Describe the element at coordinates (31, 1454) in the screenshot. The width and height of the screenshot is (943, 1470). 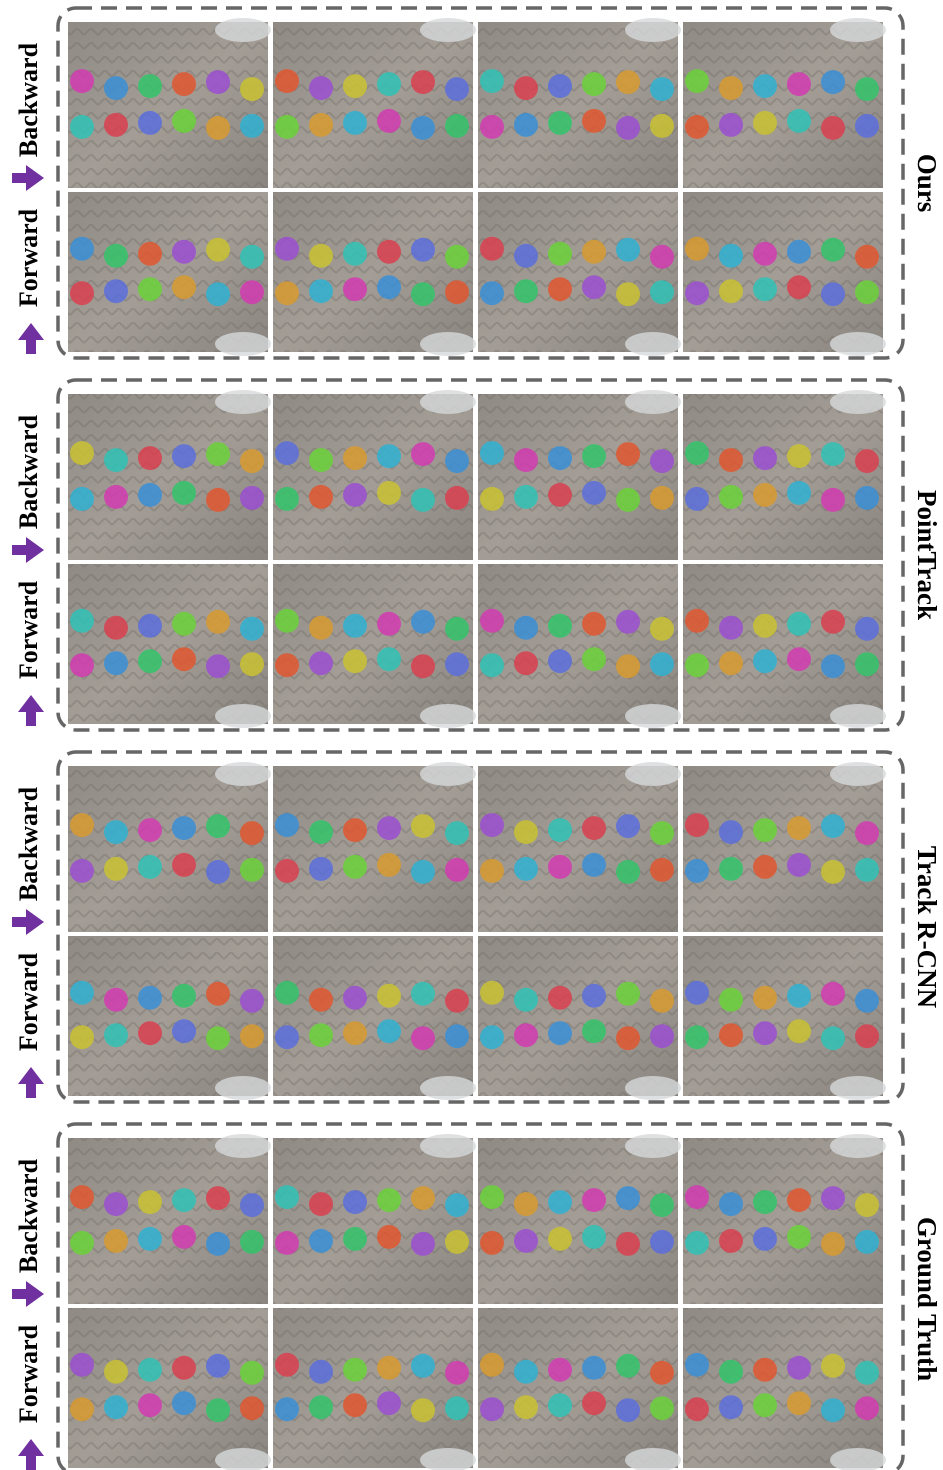
I see `arrow-up` at that location.